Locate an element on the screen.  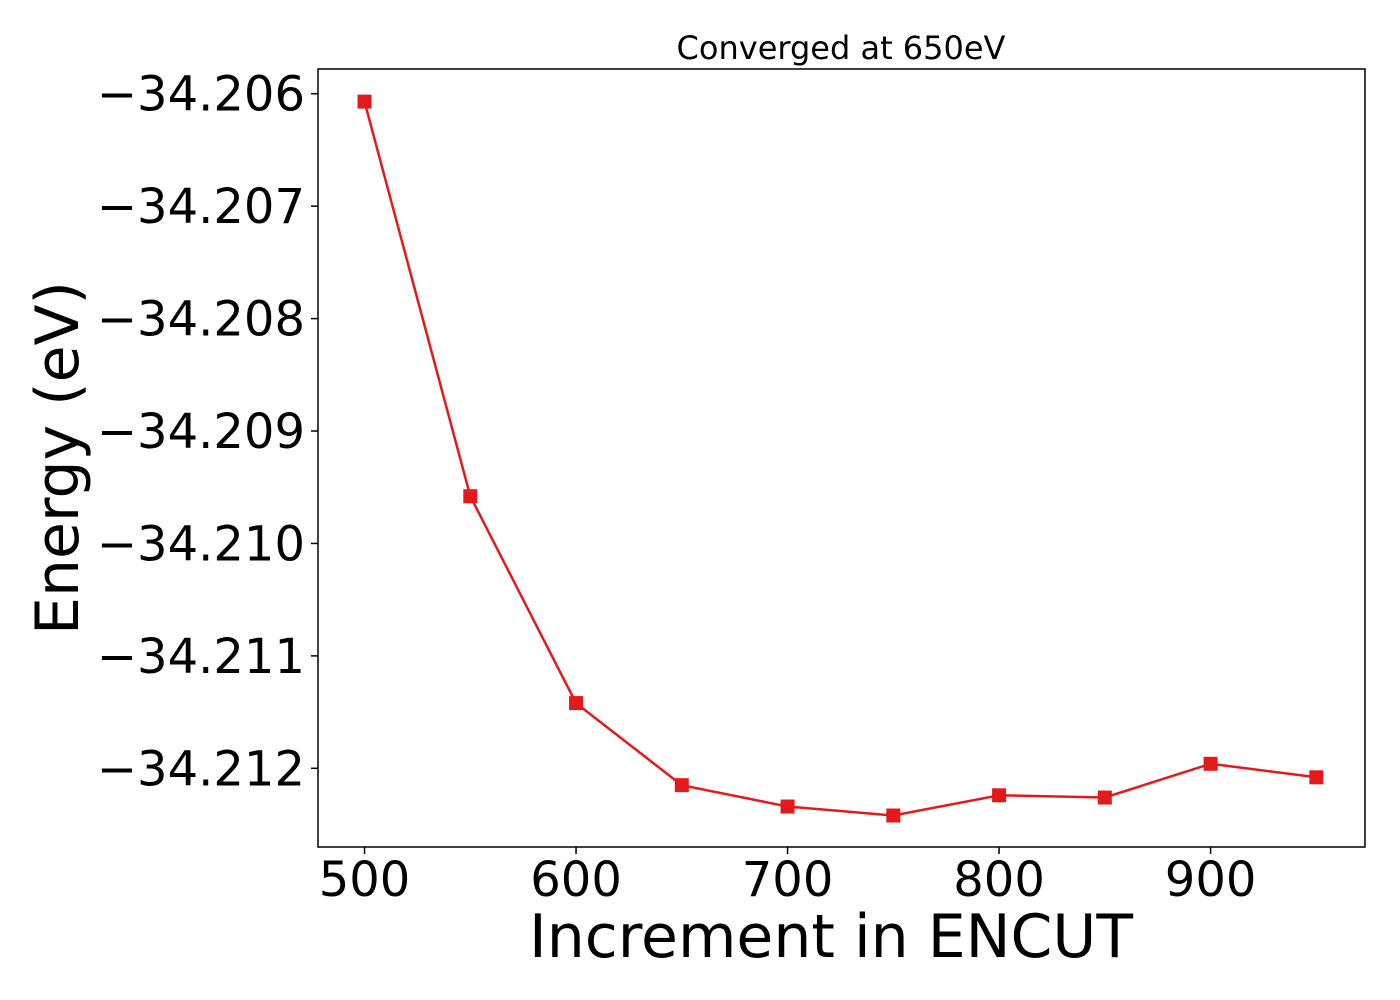
y-tick-label: −34.206 is located at coordinates (201, 95).